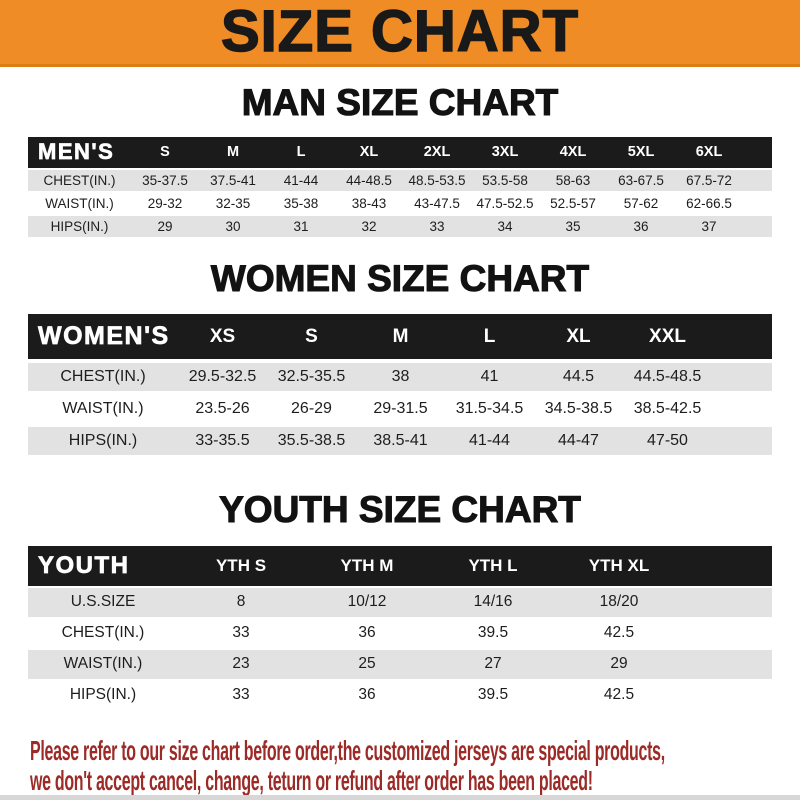 This screenshot has height=800, width=800. Describe the element at coordinates (619, 565) in the screenshot. I see `youth-column-header: YTH XL` at that location.